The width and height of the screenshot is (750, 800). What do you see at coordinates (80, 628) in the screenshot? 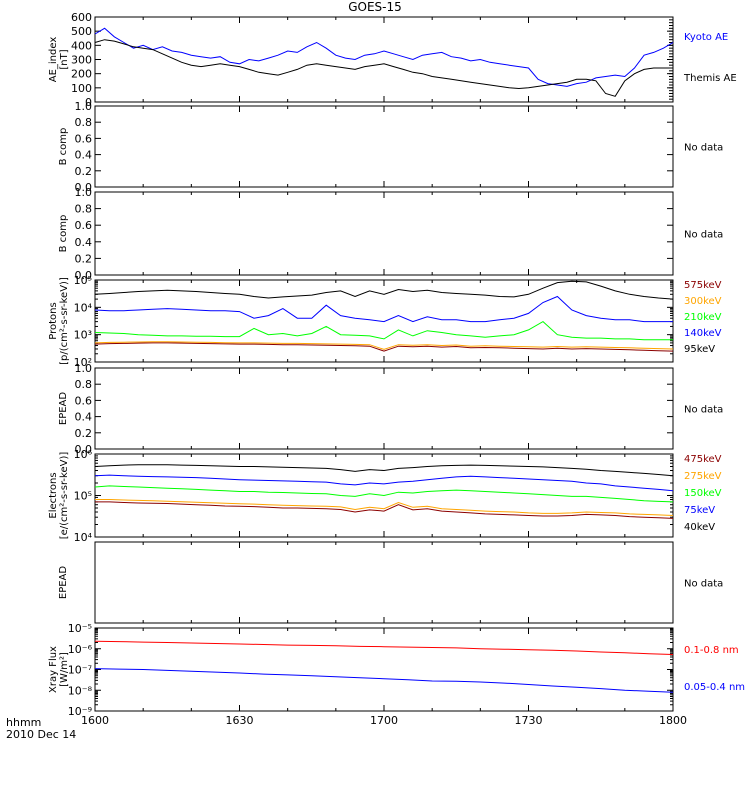
I see `y-tick-label: 10⁻⁵` at bounding box center [80, 628].